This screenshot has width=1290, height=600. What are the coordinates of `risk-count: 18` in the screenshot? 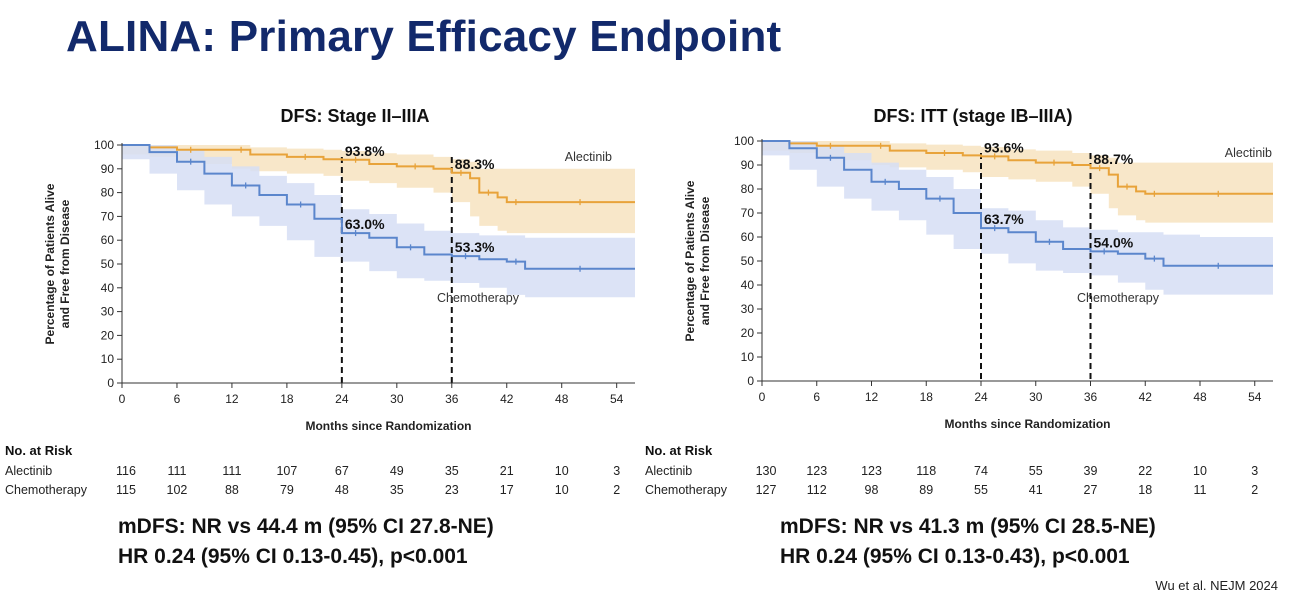 It's located at (1145, 490).